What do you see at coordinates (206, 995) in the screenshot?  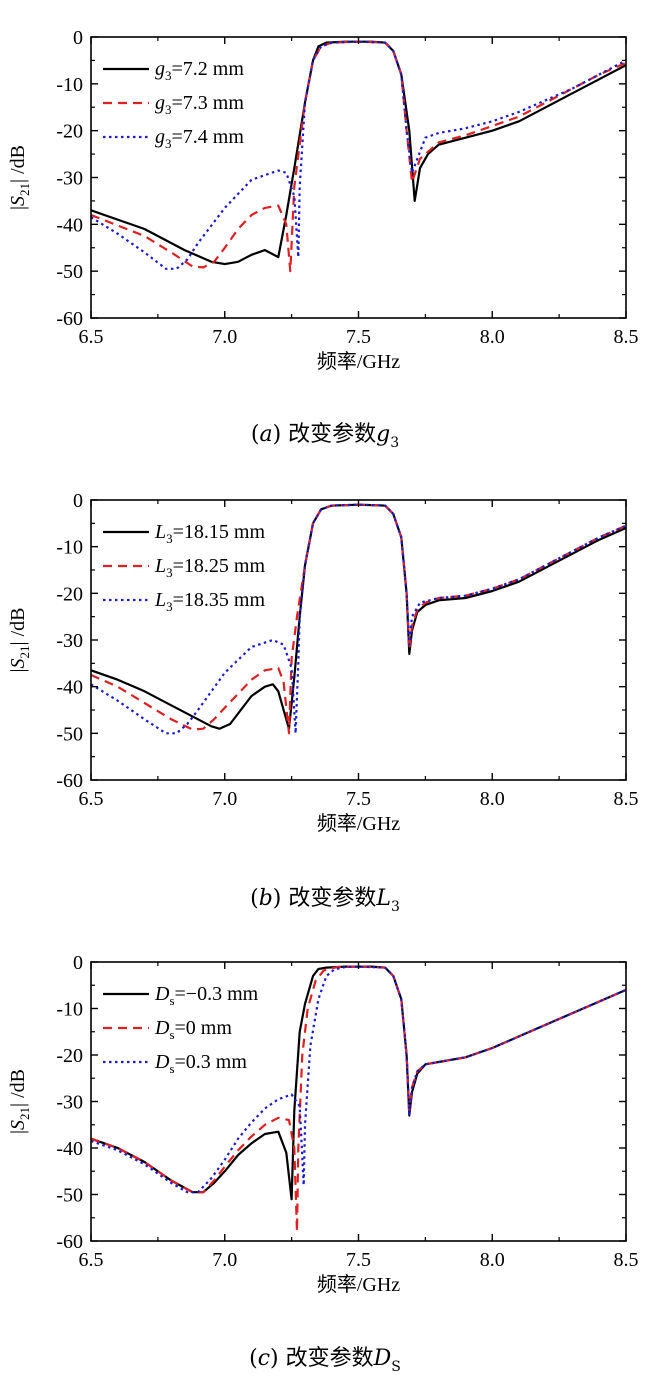 I see `legend-label: Ds=−0.3 mm` at bounding box center [206, 995].